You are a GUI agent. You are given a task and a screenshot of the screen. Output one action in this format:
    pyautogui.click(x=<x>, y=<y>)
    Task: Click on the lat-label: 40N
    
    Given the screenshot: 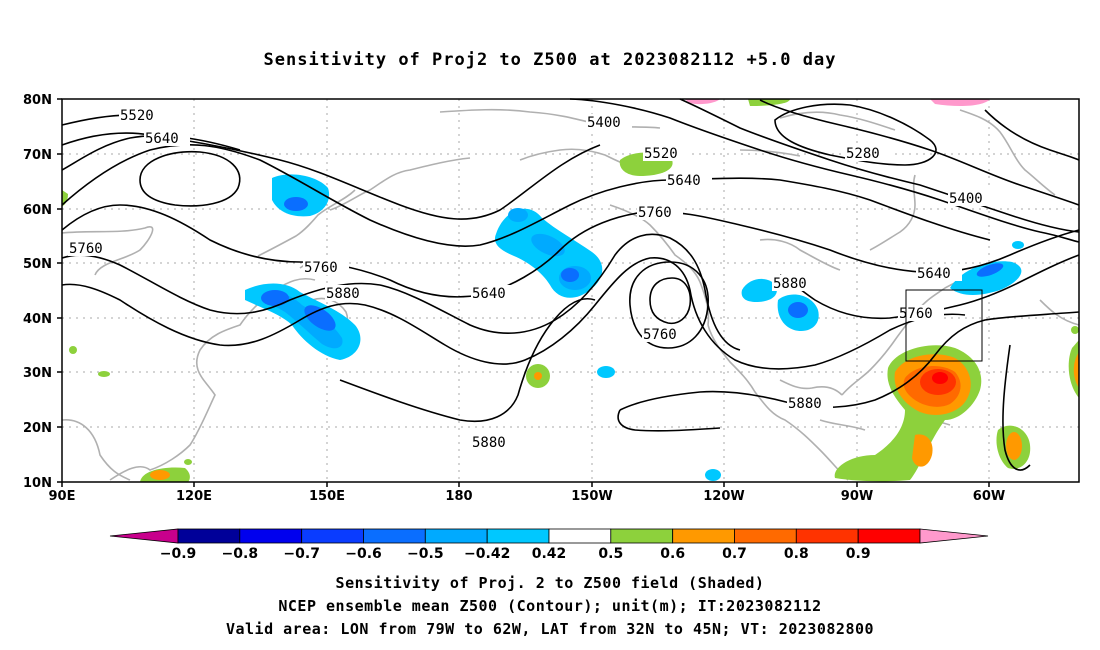 What is the action you would take?
    pyautogui.click(x=37, y=319)
    